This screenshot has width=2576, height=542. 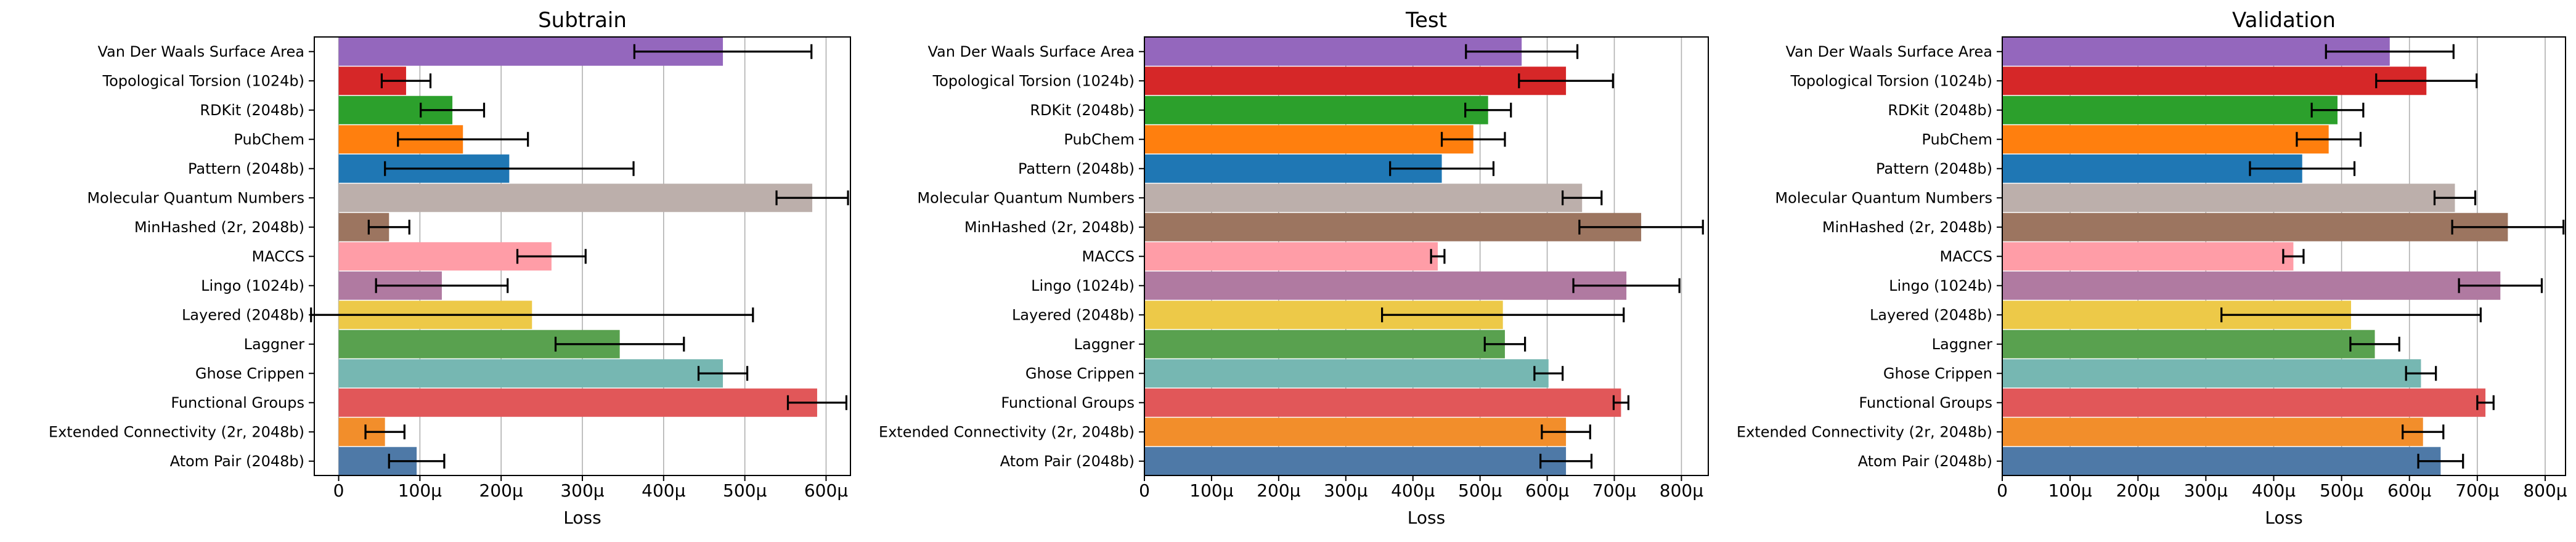 I want to click on test-bar-minhashed-2r-2048b, so click(x=1393, y=226).